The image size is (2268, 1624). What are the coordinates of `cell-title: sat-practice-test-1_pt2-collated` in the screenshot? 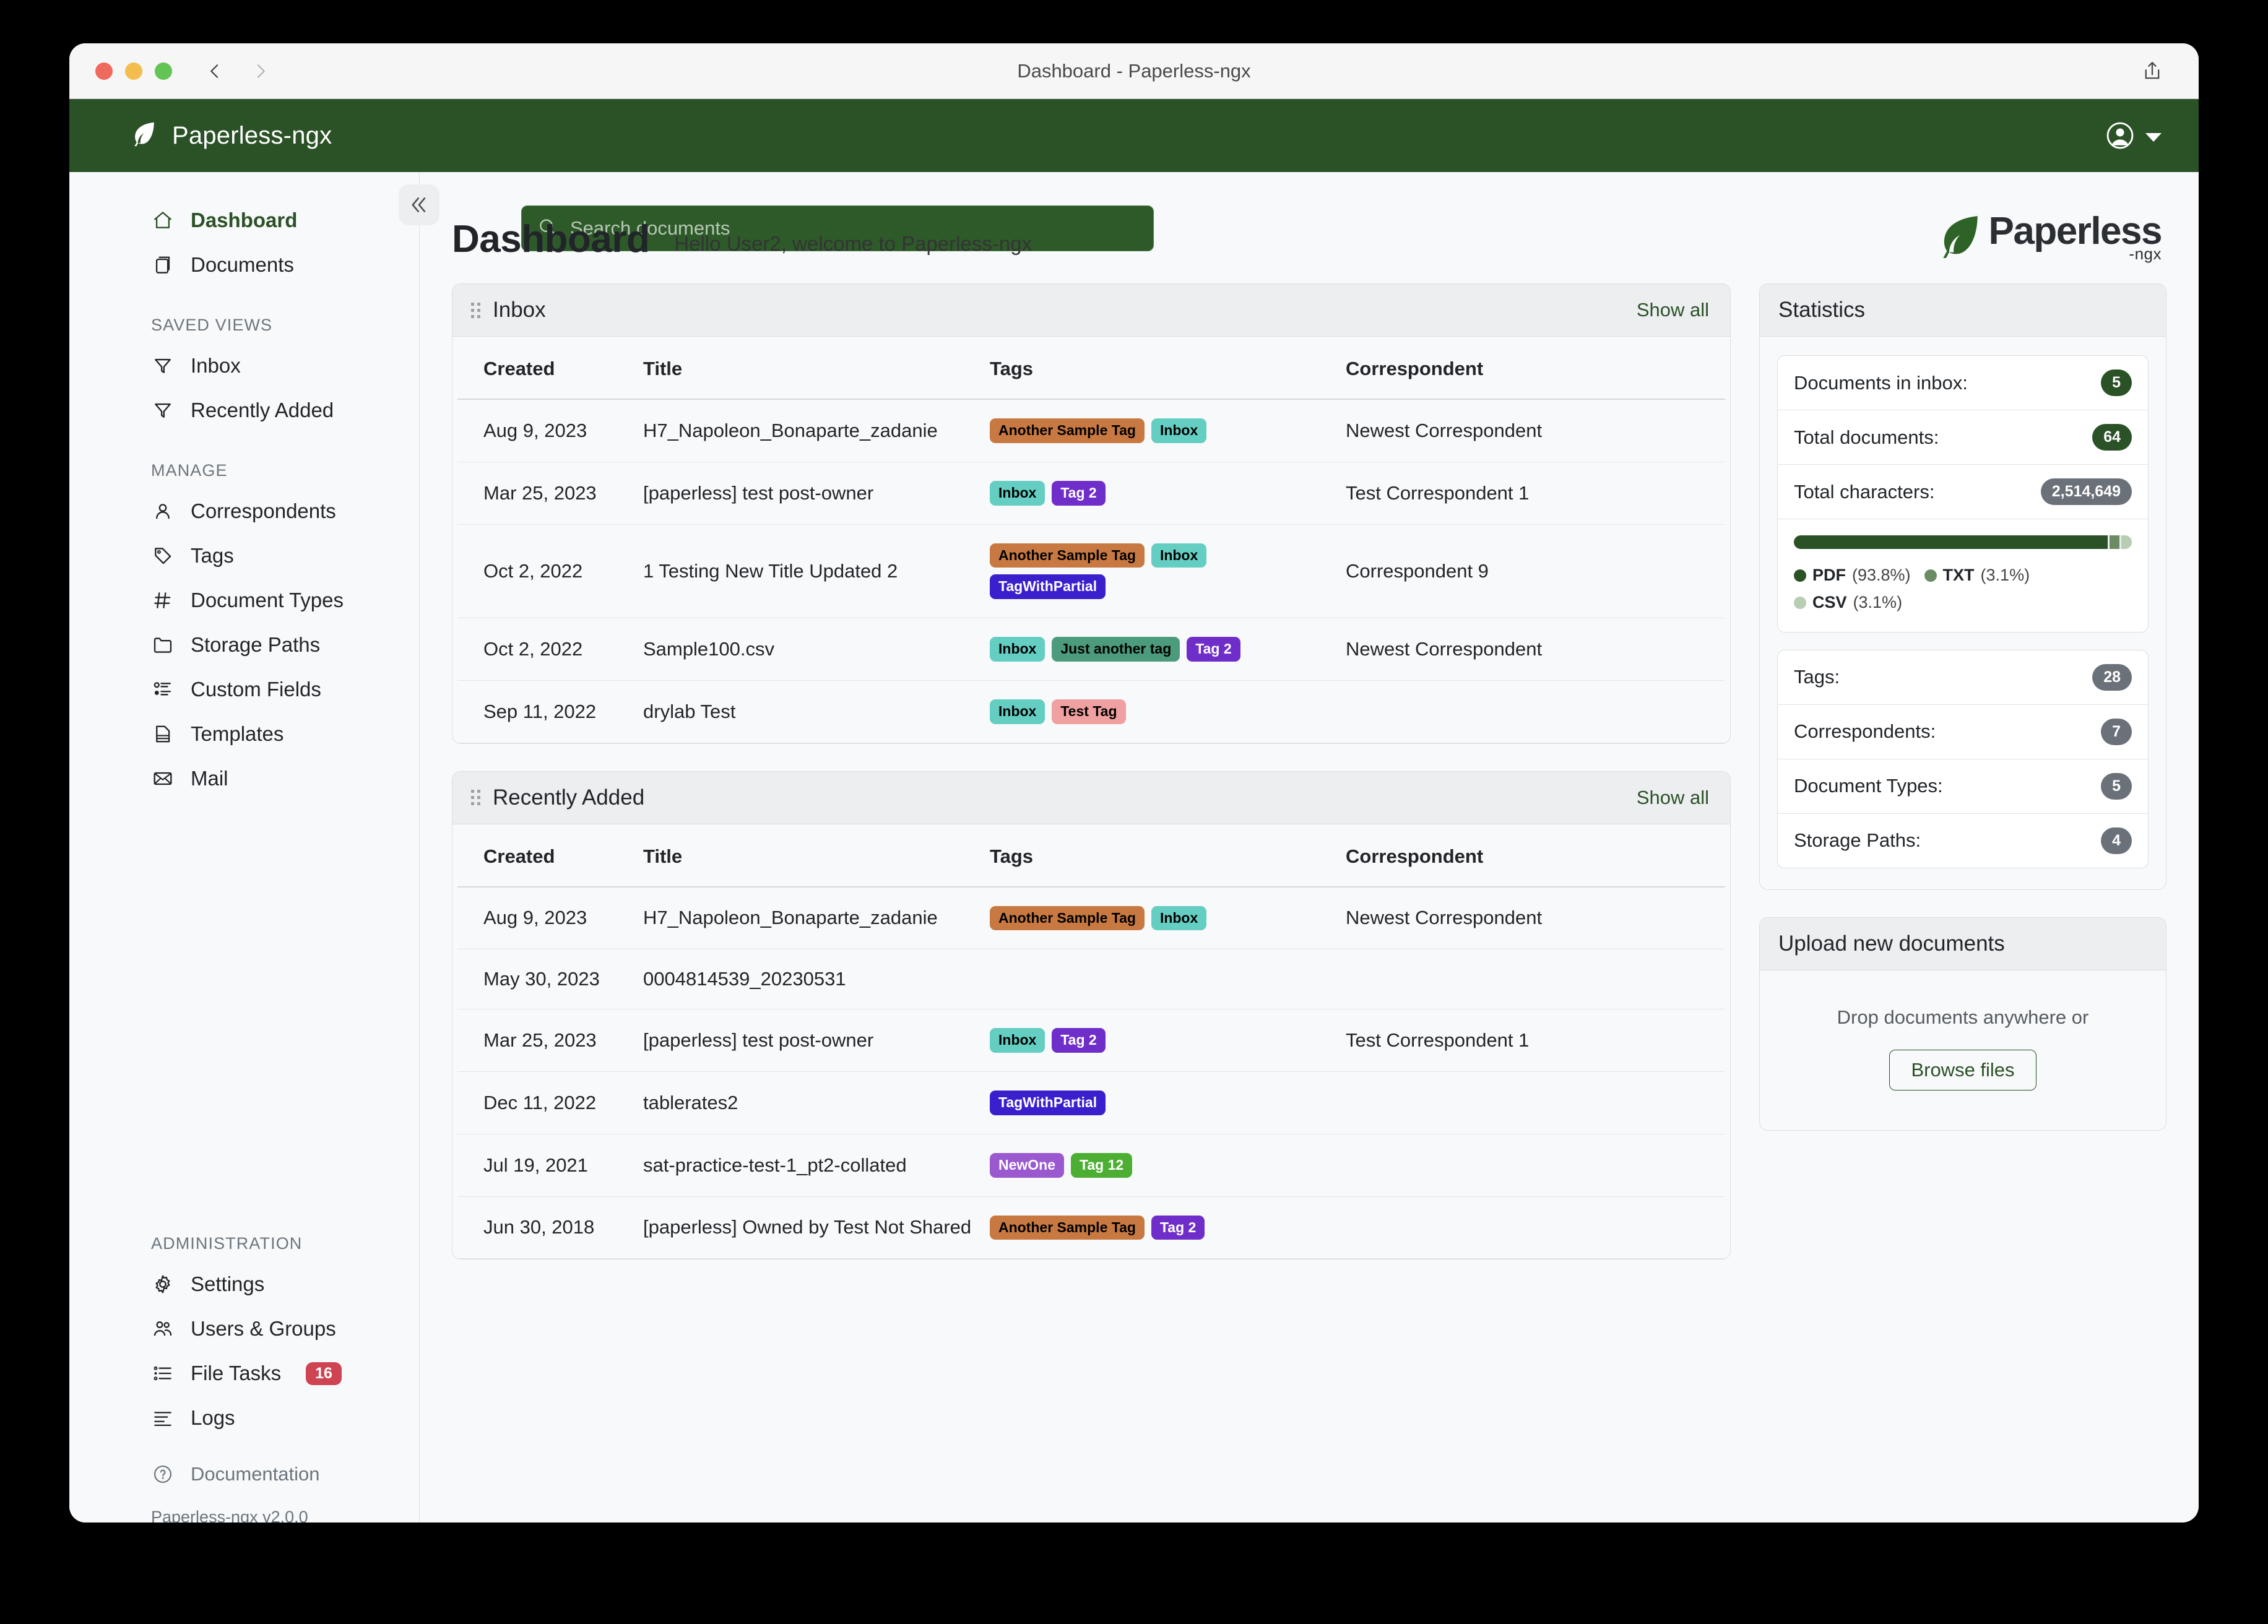 It's located at (816, 1165).